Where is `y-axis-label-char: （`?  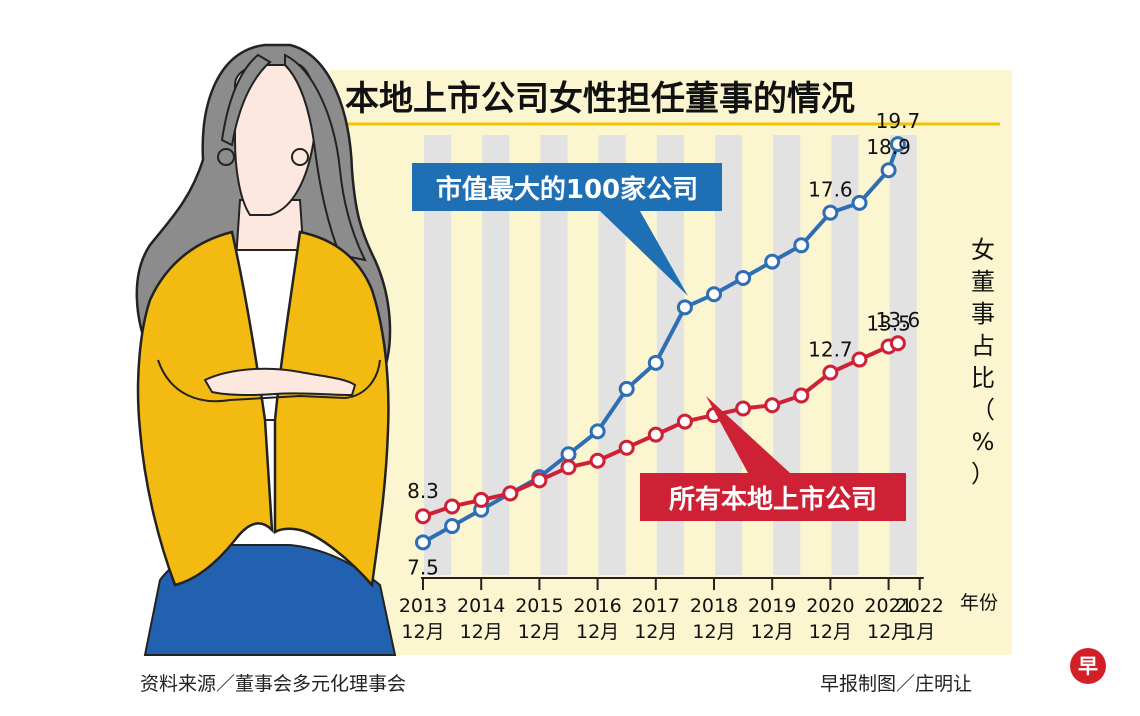
y-axis-label-char: （ is located at coordinates (983, 410).